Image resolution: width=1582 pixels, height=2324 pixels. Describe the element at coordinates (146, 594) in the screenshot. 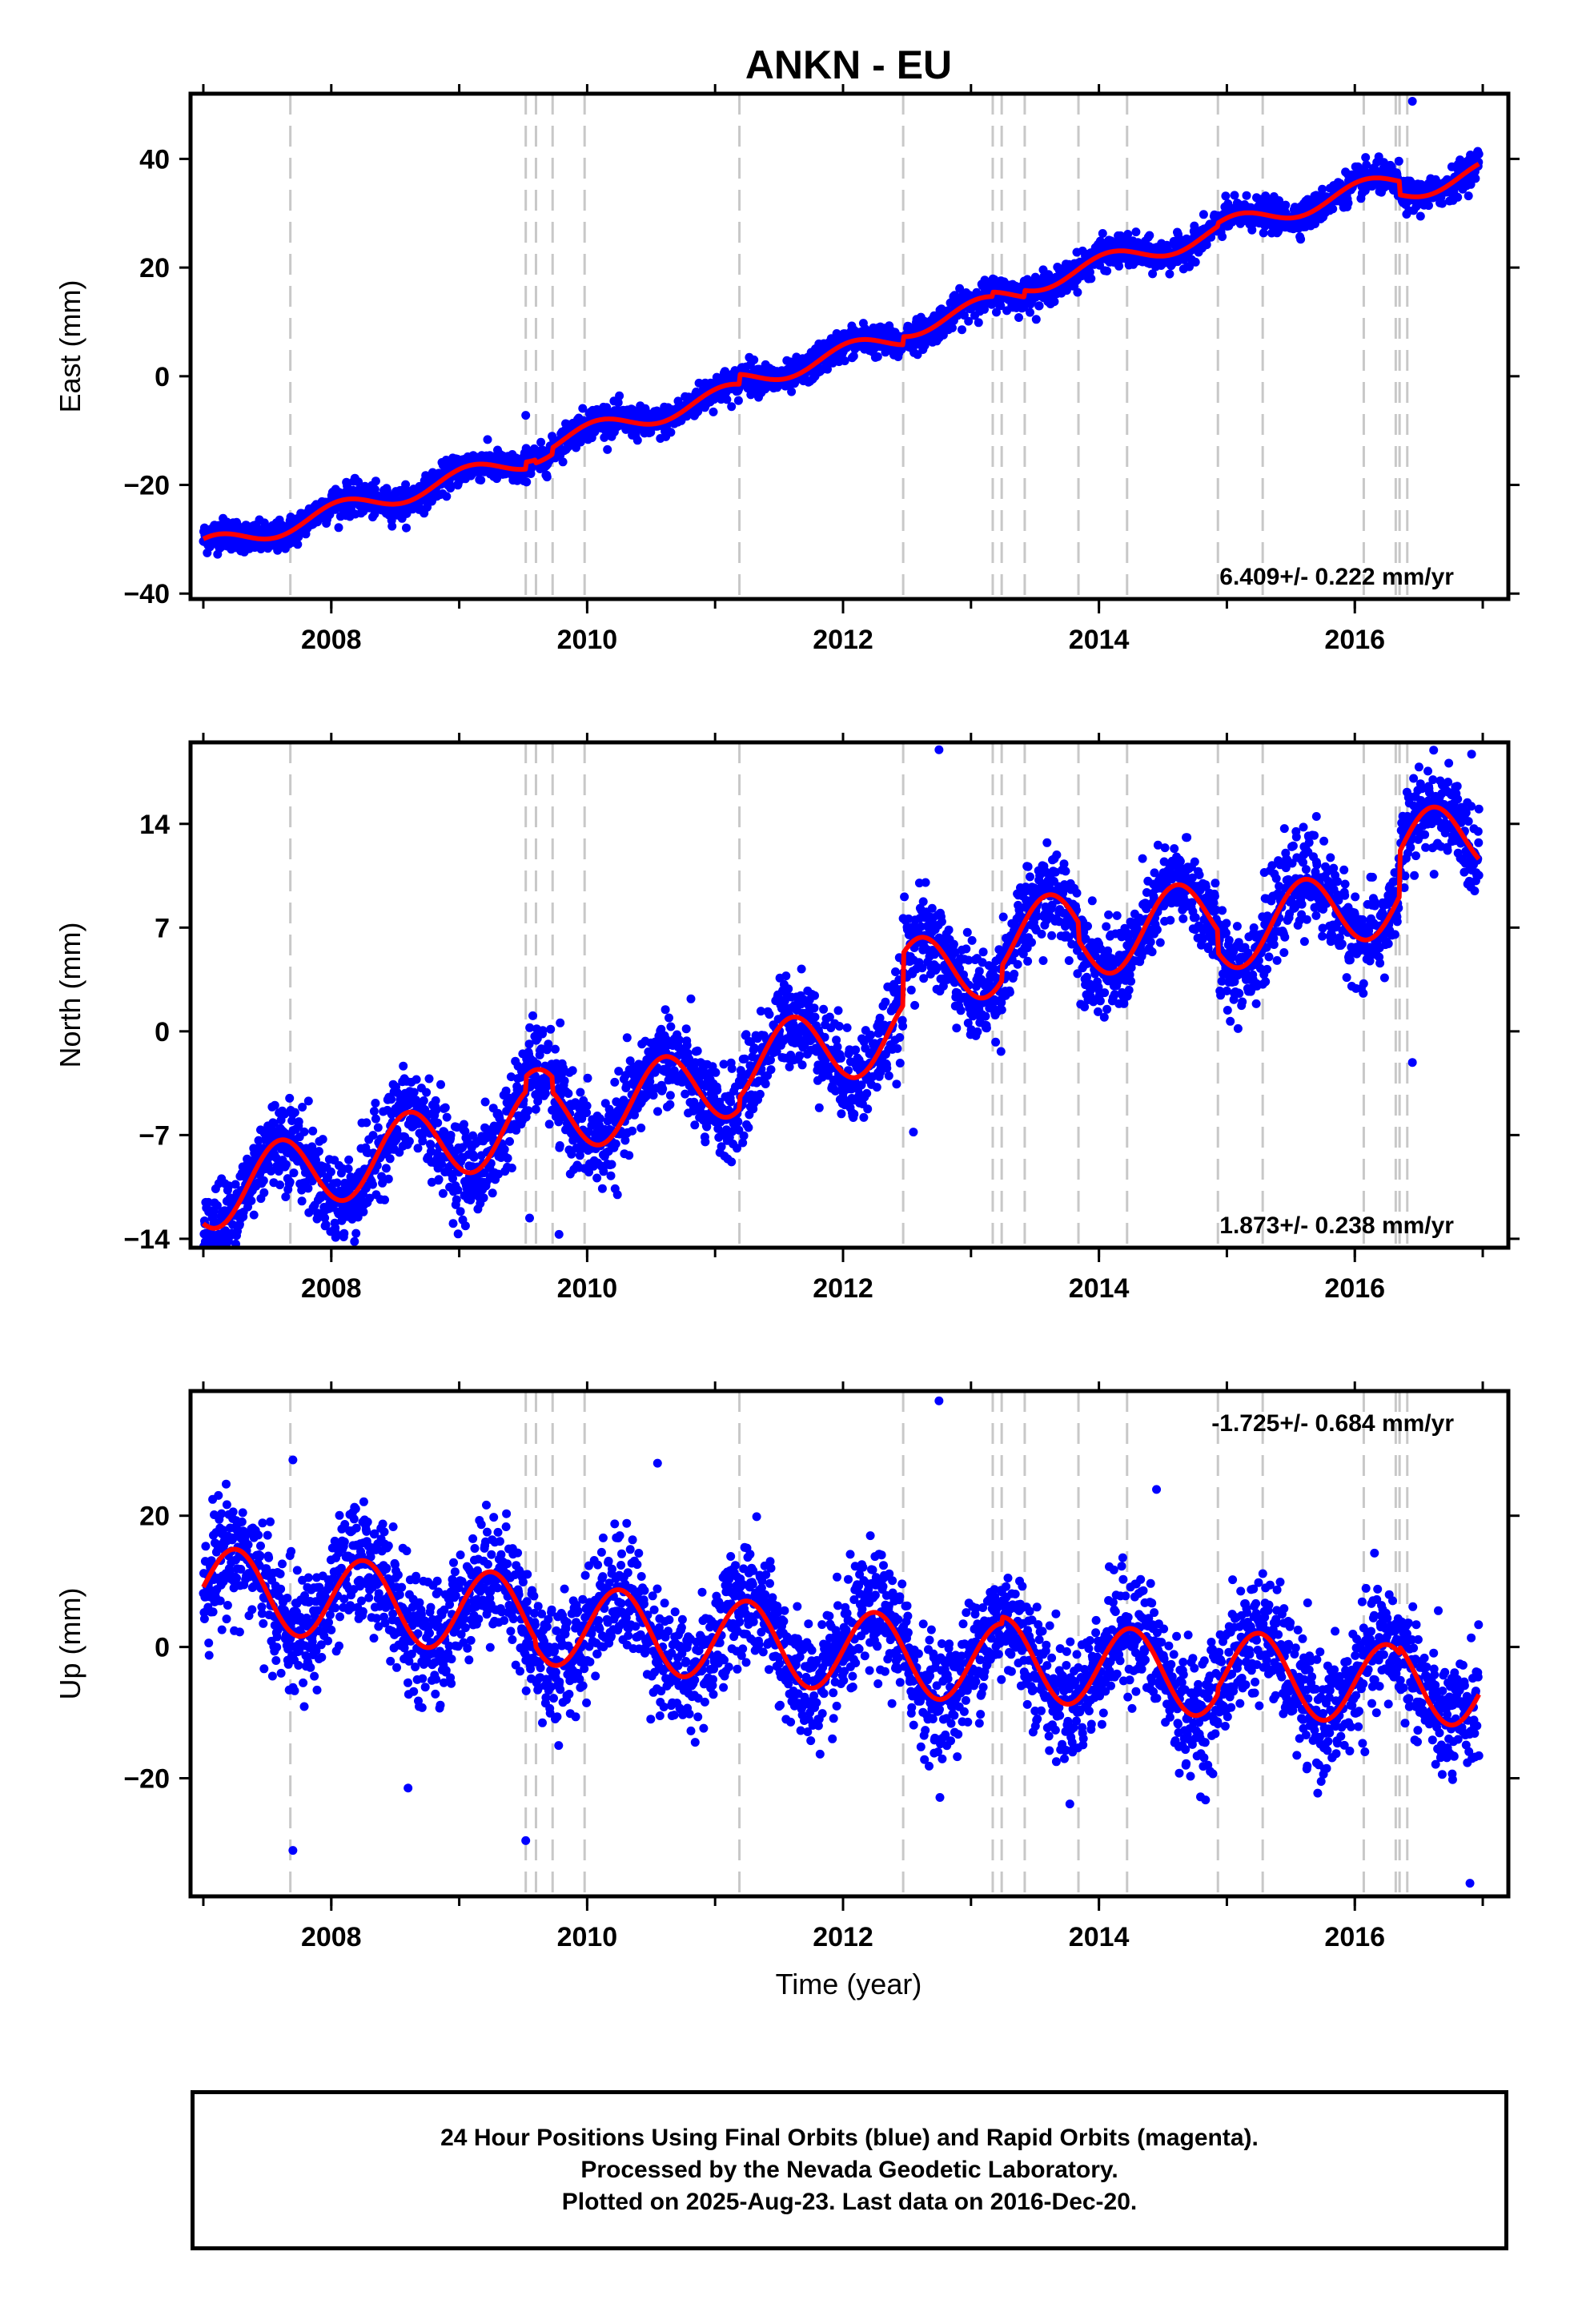

I see `east-y-tick-label: −40` at that location.